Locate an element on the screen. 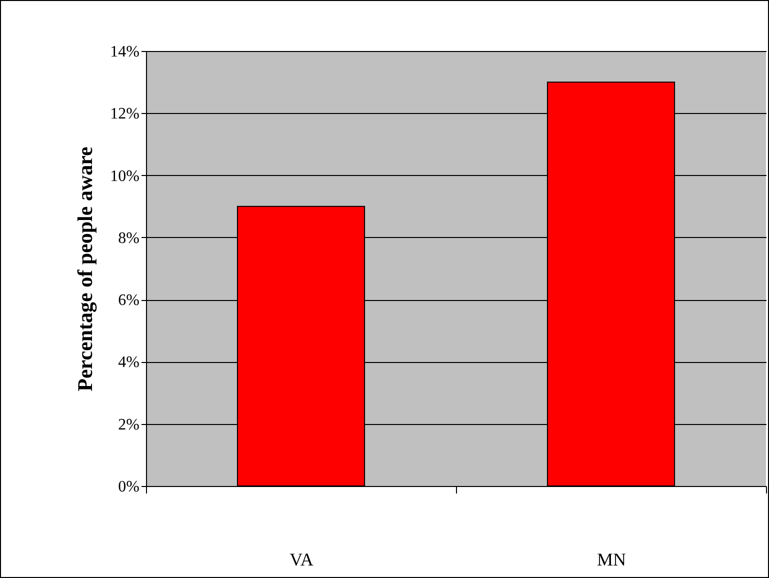 This screenshot has width=769, height=578. x-tick-label: MN is located at coordinates (611, 560).